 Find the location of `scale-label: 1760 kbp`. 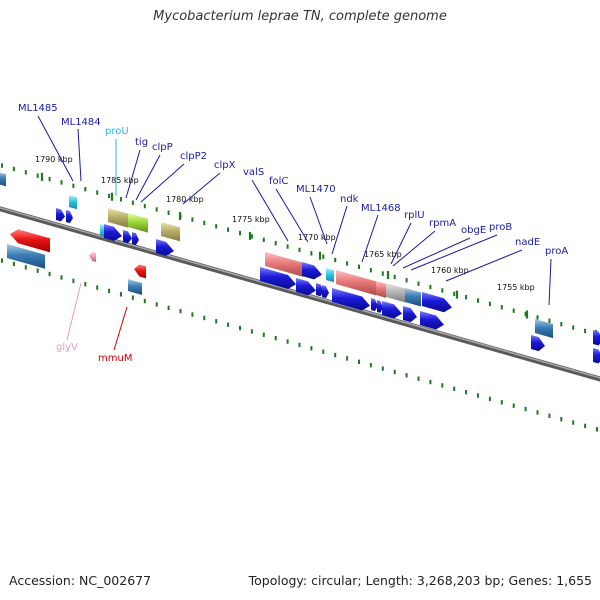

scale-label: 1760 kbp is located at coordinates (450, 270).